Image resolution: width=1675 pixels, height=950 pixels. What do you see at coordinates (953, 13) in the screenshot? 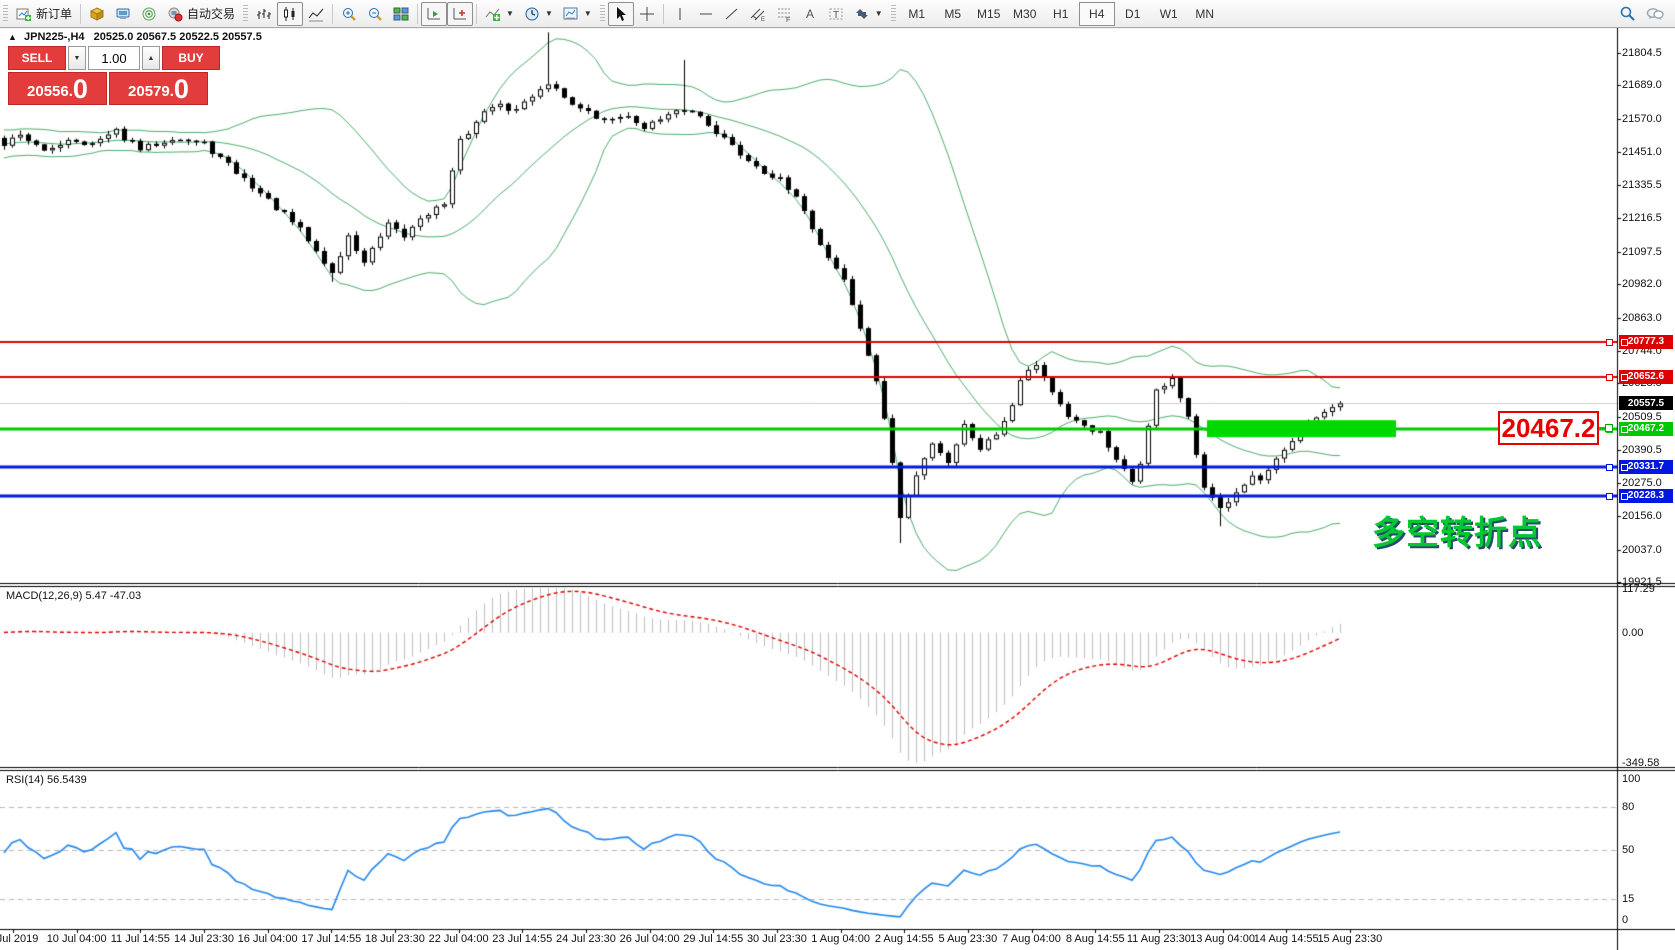
I see `tf-m5-button: M5` at bounding box center [953, 13].